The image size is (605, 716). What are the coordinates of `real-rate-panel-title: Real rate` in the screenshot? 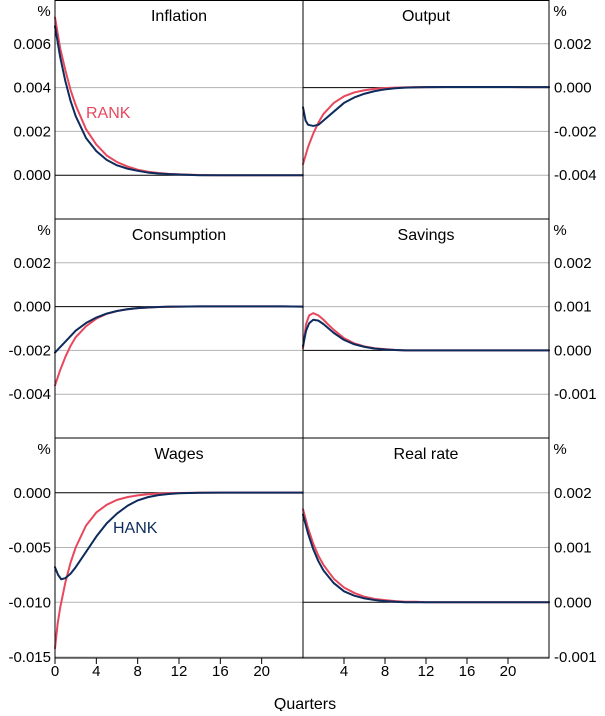 It's located at (426, 454).